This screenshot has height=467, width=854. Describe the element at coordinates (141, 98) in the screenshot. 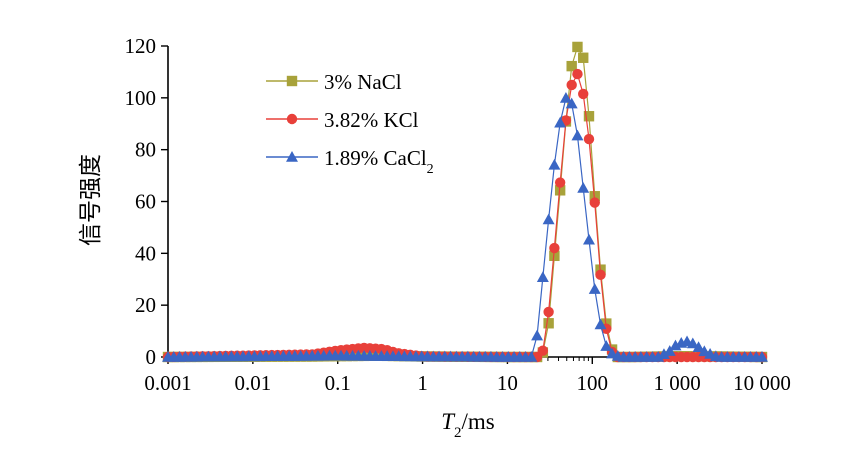

I see `y-tick-label: 100` at that location.